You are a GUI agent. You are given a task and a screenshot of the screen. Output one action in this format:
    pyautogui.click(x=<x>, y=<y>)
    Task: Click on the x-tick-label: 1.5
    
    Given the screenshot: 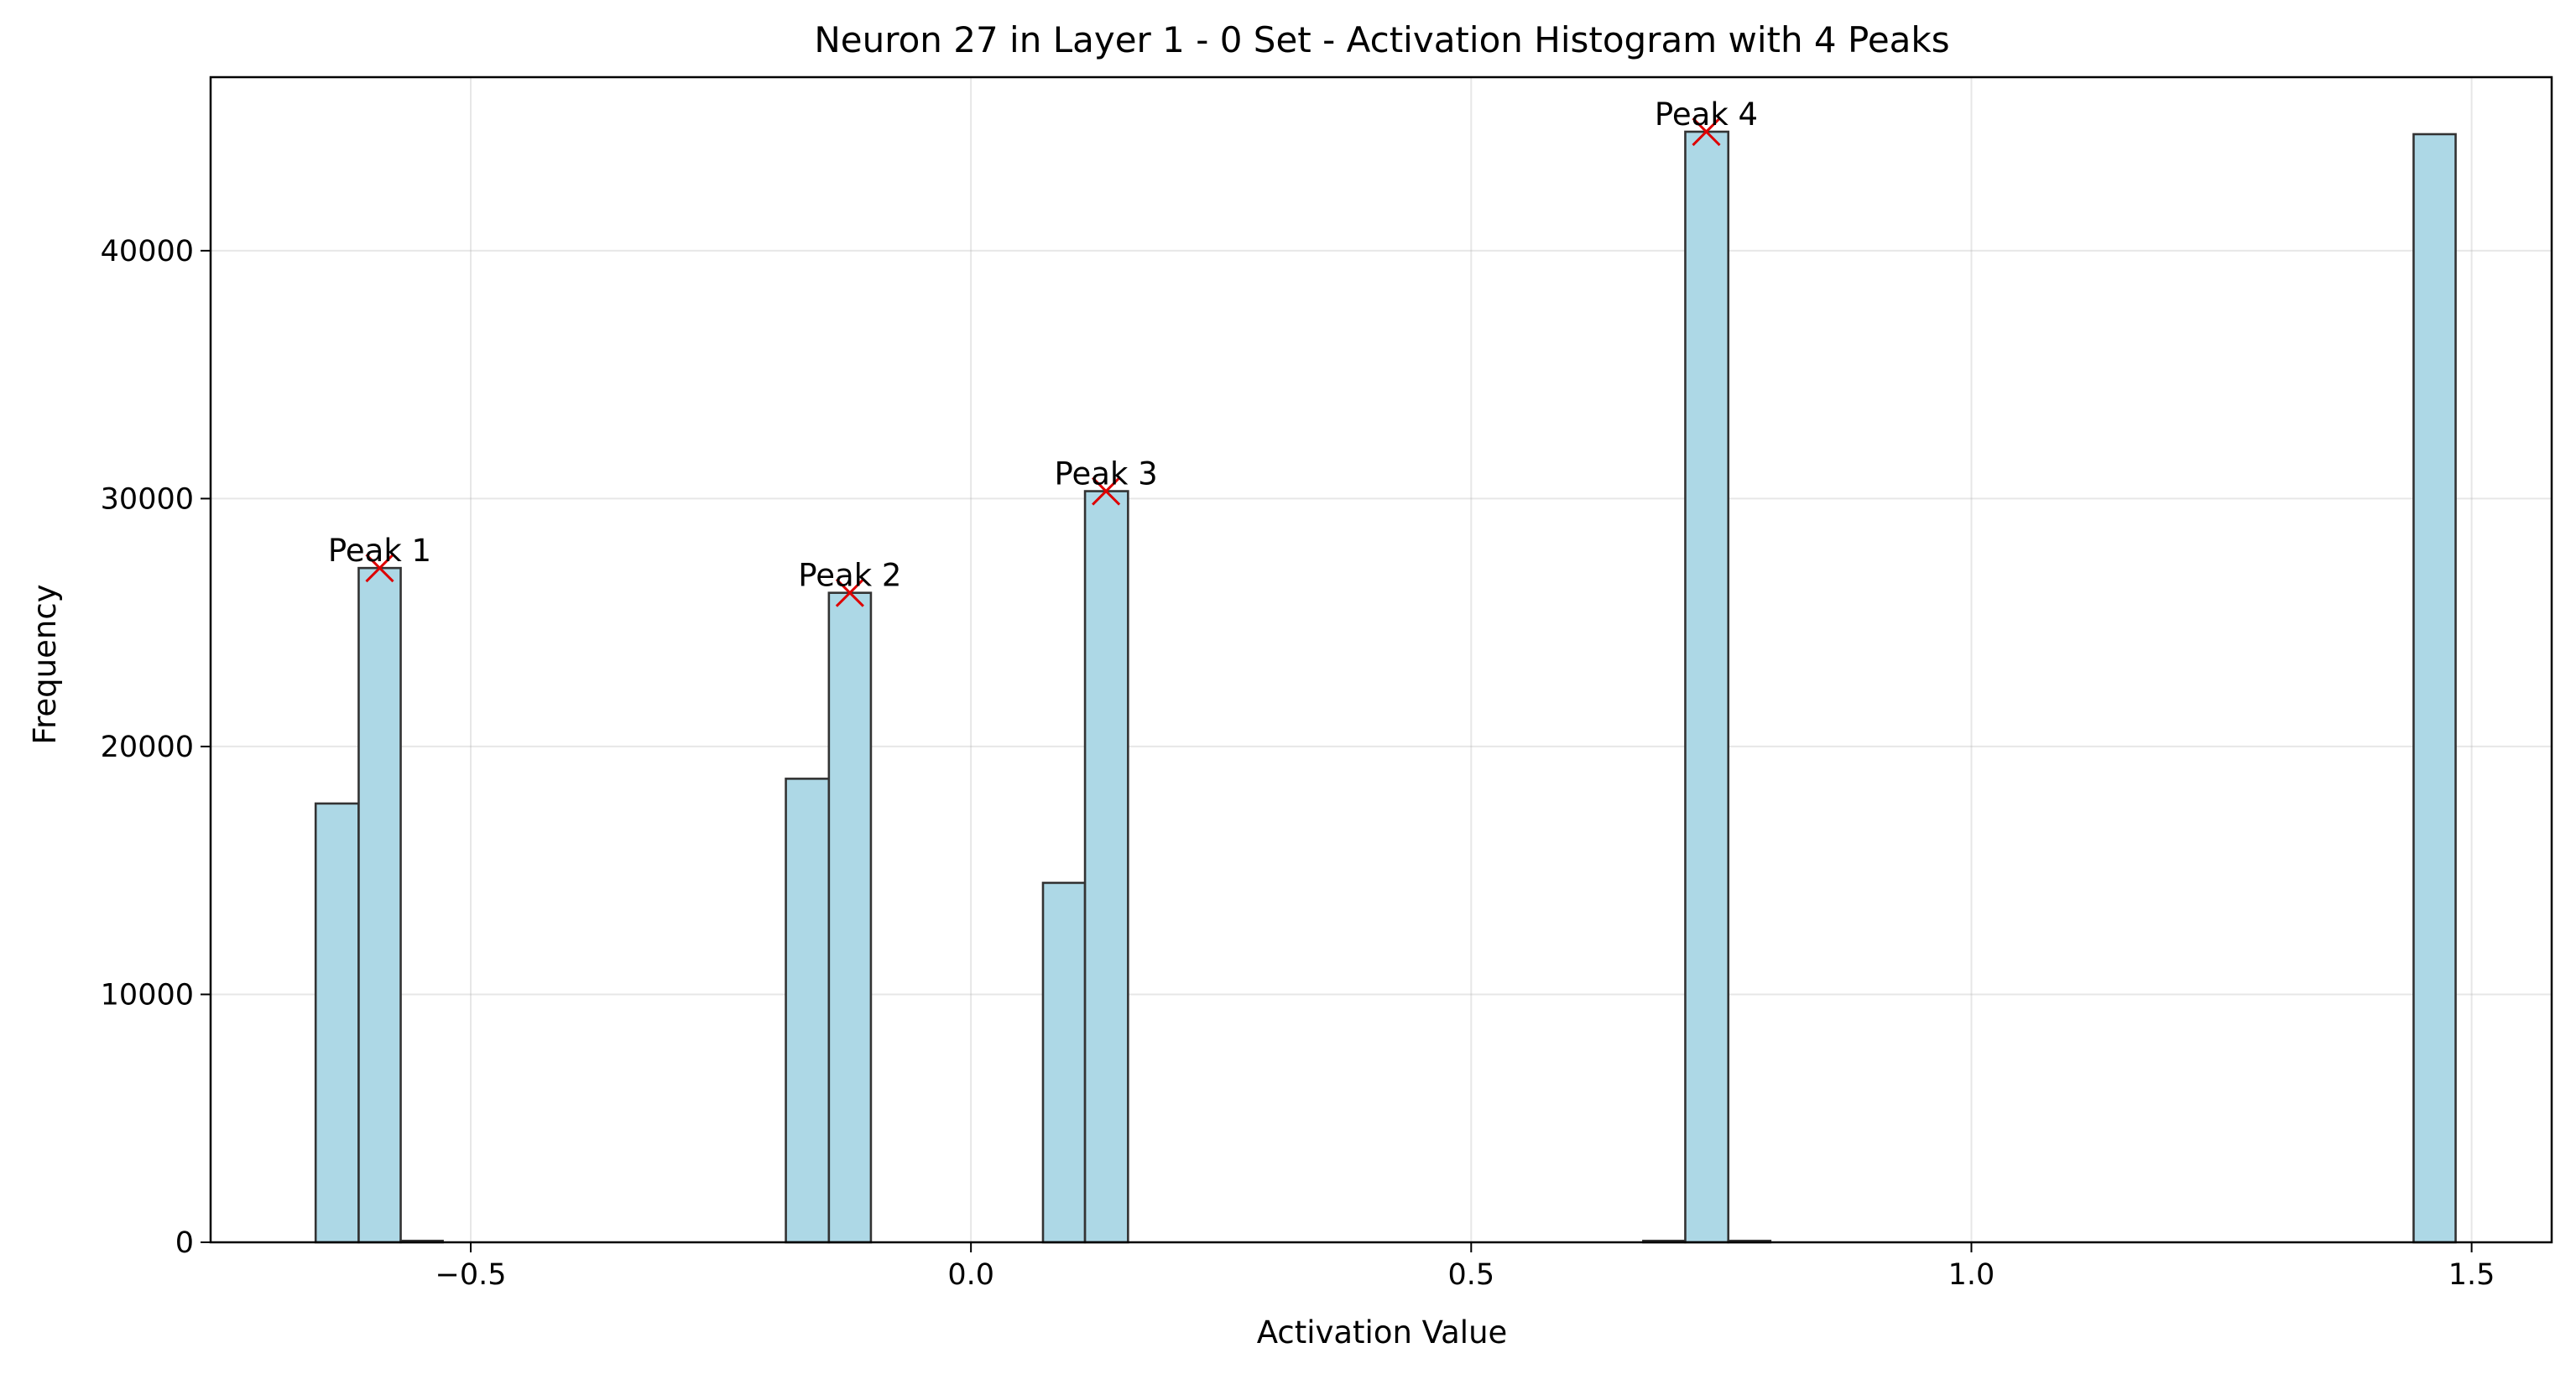 What is the action you would take?
    pyautogui.click(x=2471, y=1275)
    